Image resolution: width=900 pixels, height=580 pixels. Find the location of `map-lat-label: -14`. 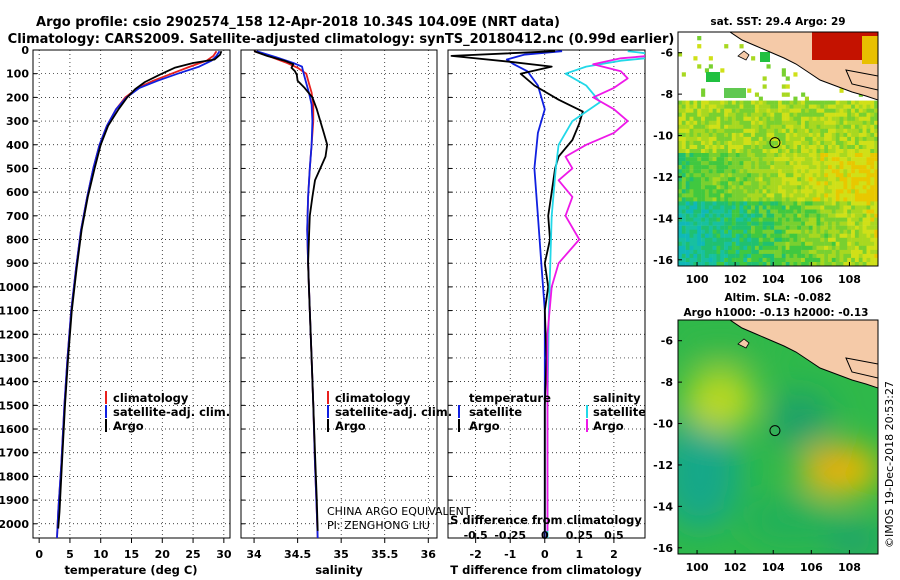

map-lat-label: -14 is located at coordinates (663, 506).